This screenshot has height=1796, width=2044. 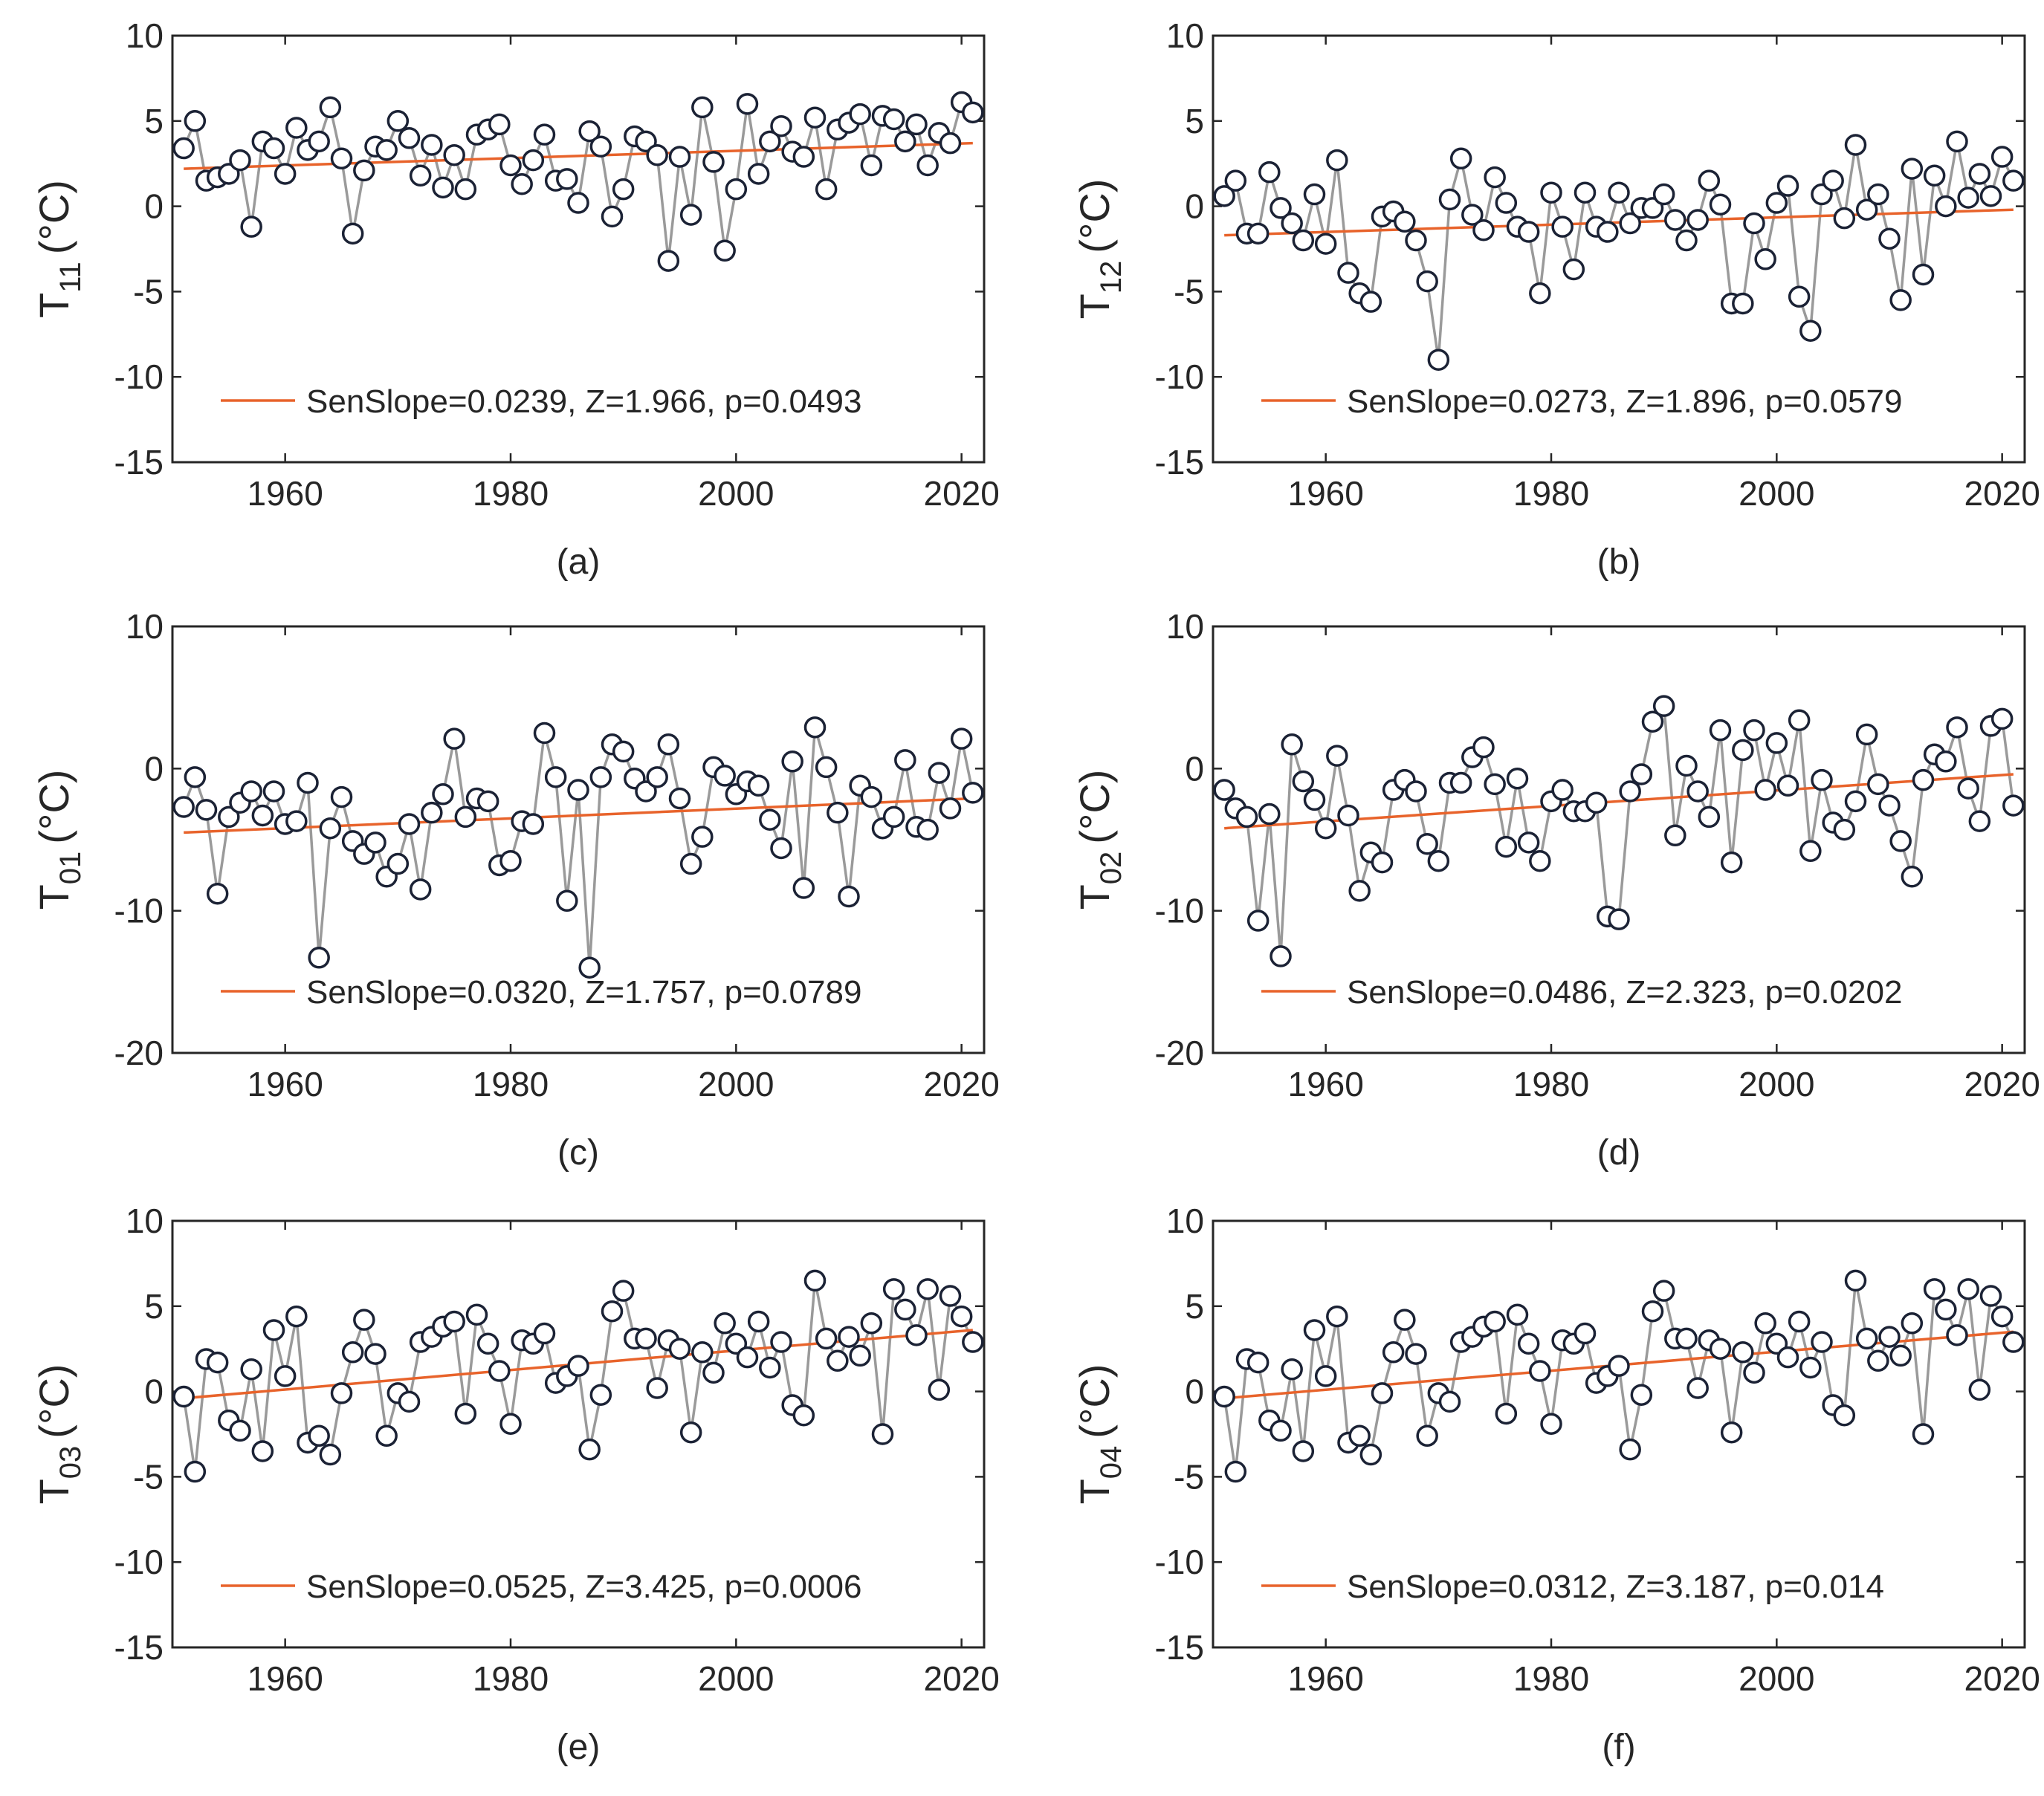 I want to click on legend-text: SenSlope=0.0320, Z=1.757, p=0.0789, so click(x=583, y=992).